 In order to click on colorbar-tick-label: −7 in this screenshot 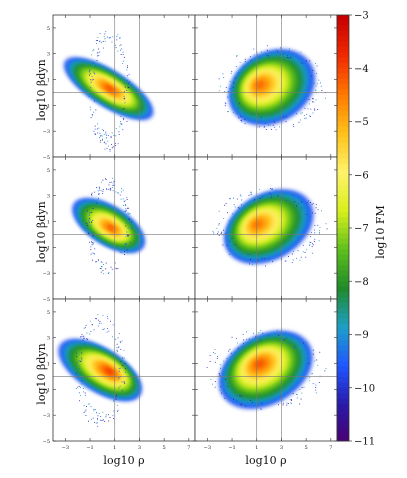, I will do `click(361, 229)`.